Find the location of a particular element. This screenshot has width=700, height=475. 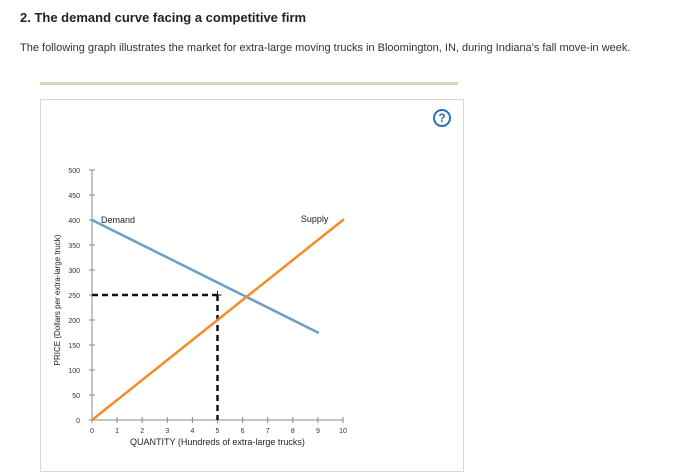

x-tick-label: 7 is located at coordinates (268, 431).